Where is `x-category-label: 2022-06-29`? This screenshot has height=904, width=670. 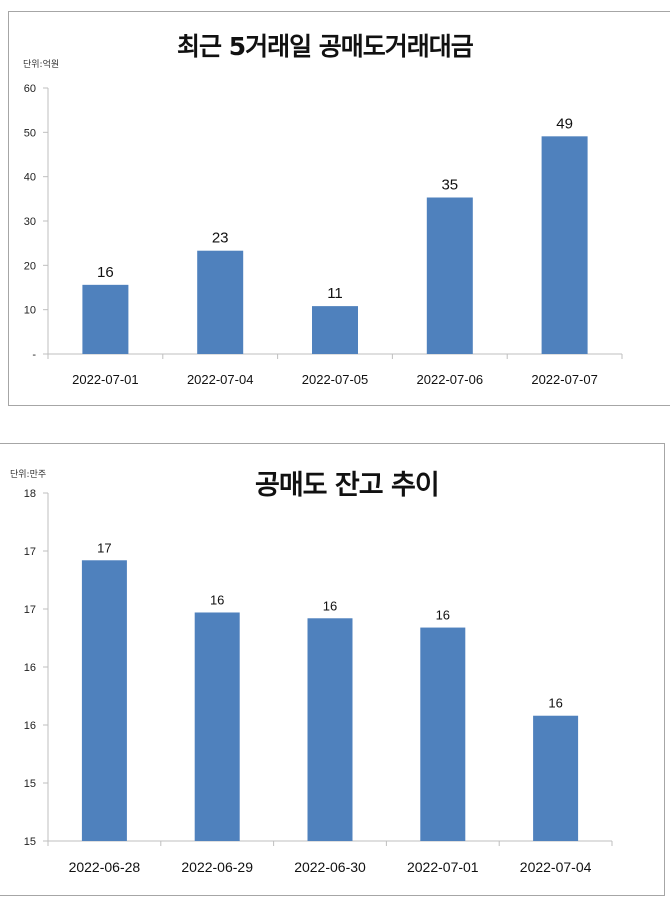
x-category-label: 2022-06-29 is located at coordinates (217, 867).